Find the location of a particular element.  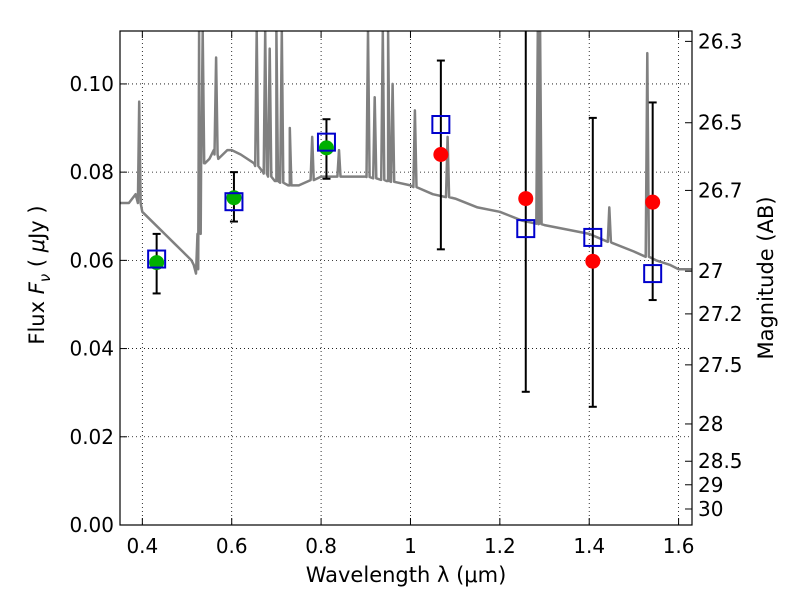

x-tick-label: 1.6 is located at coordinates (679, 546).